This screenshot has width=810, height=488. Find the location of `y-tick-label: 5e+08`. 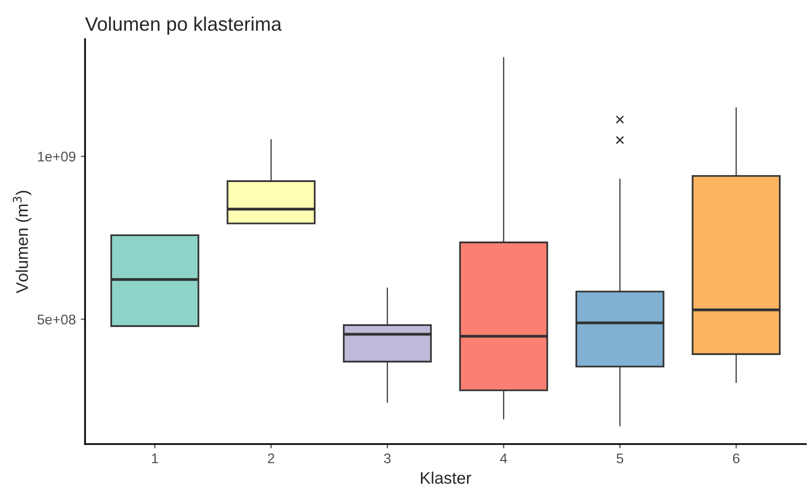

y-tick-label: 5e+08 is located at coordinates (57, 319).